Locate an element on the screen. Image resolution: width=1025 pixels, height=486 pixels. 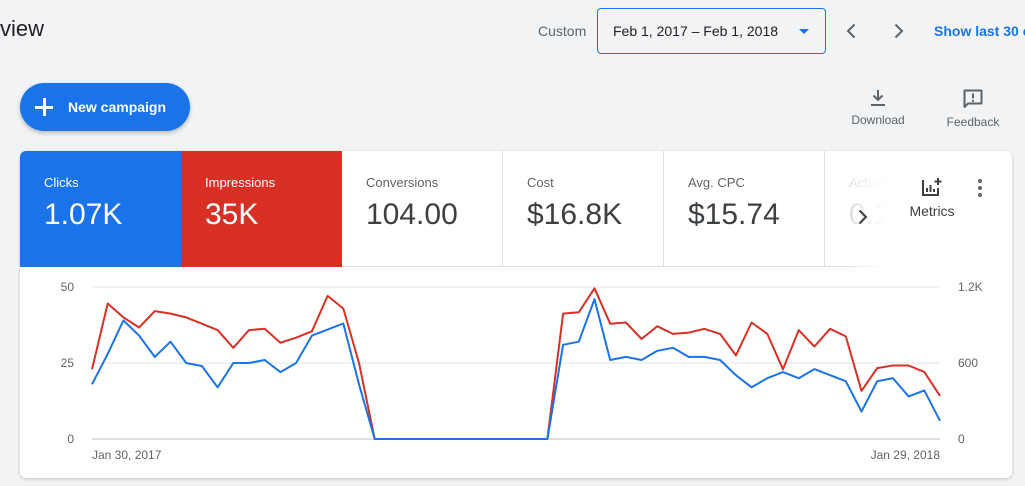
new-campaign-button: New campaign is located at coordinates (105, 107).